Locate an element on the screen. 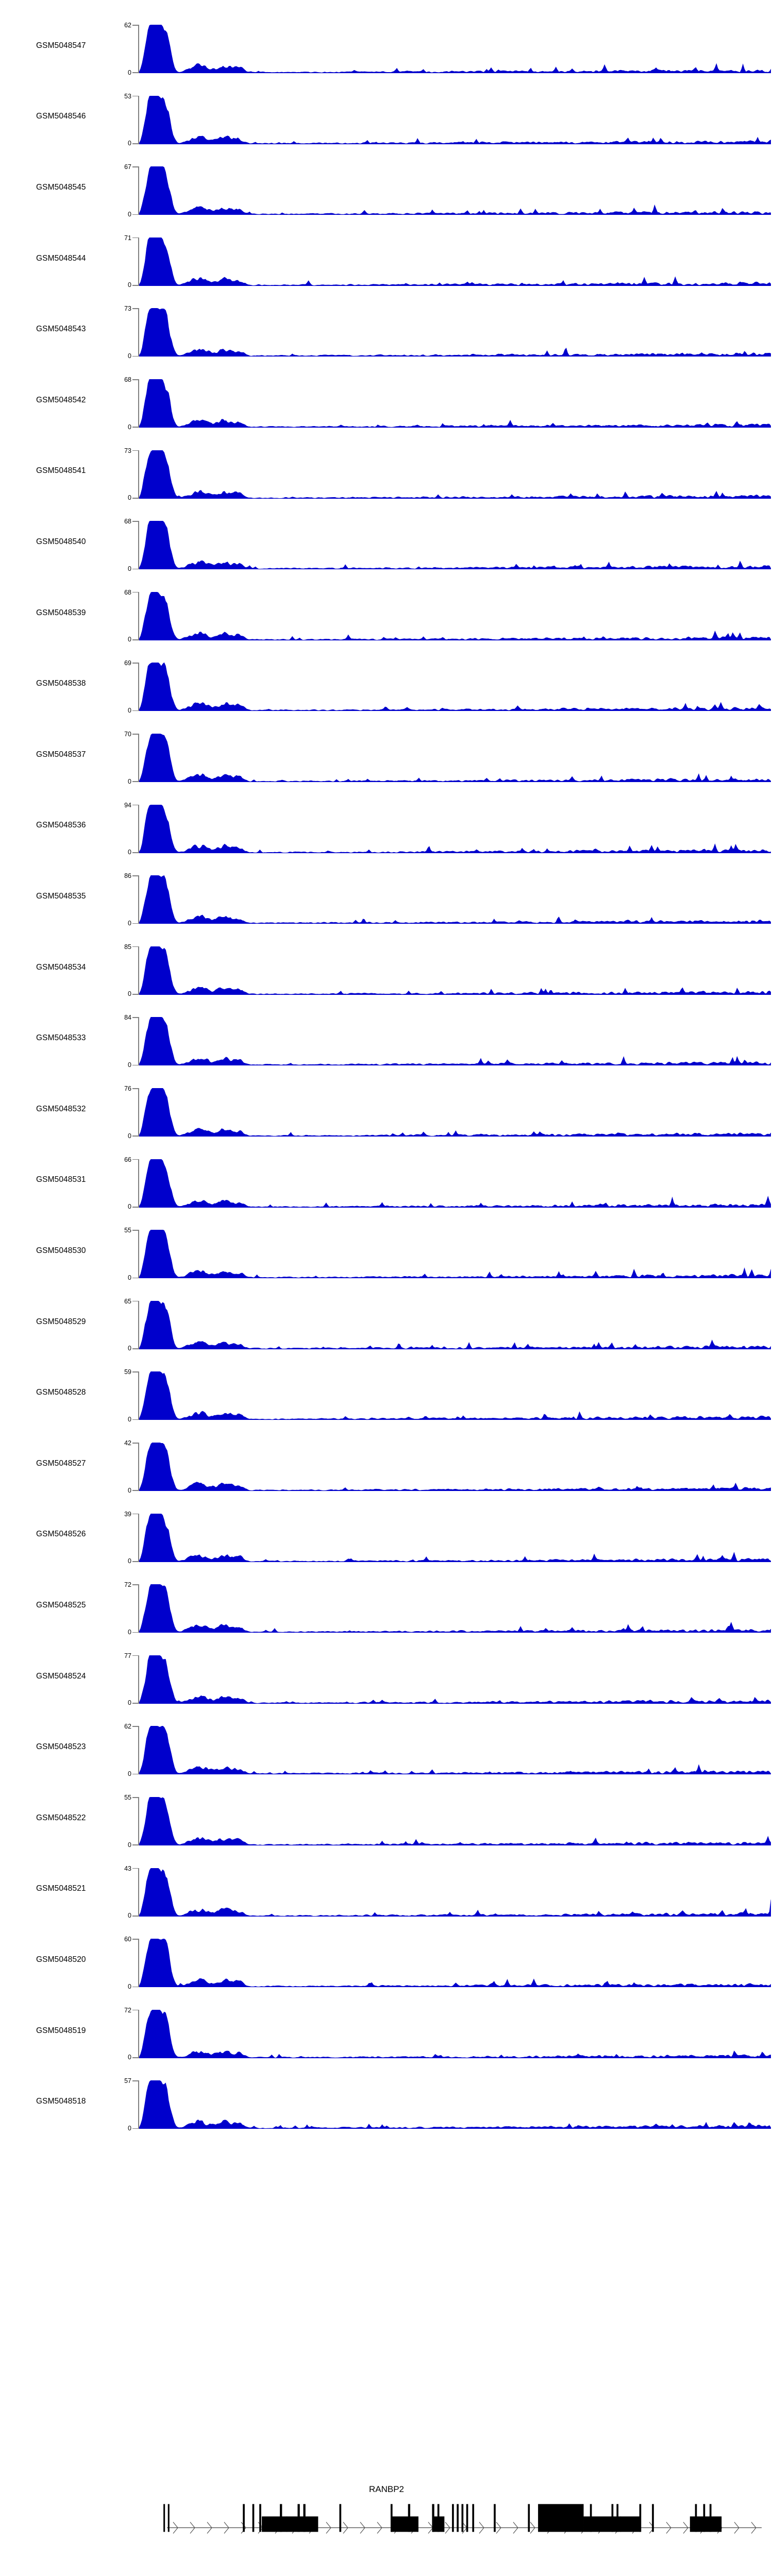  sample-label: GSM5048519 is located at coordinates (61, 2030).